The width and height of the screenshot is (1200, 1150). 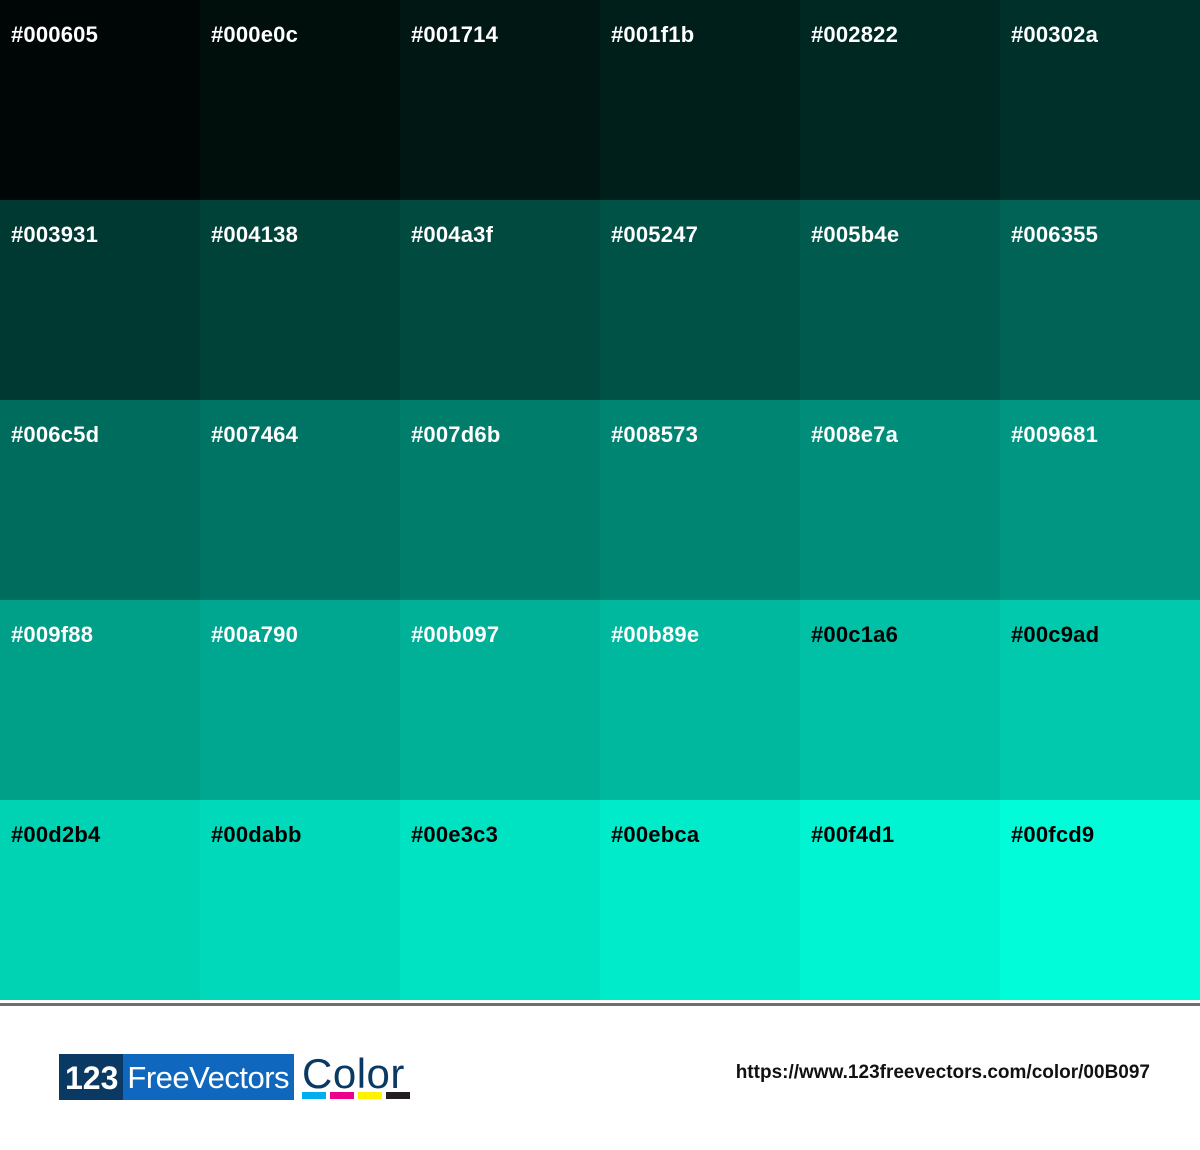 I want to click on swatch-hex-label: #001714, so click(x=455, y=34).